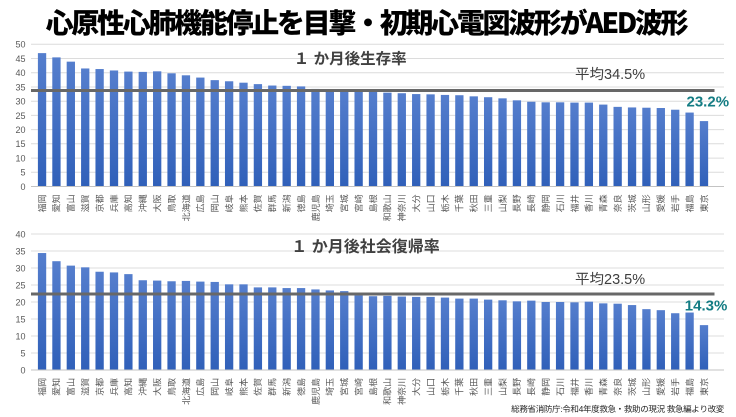  What do you see at coordinates (388, 207) in the screenshot?
I see `svg-text: 和歌山` at bounding box center [388, 207].